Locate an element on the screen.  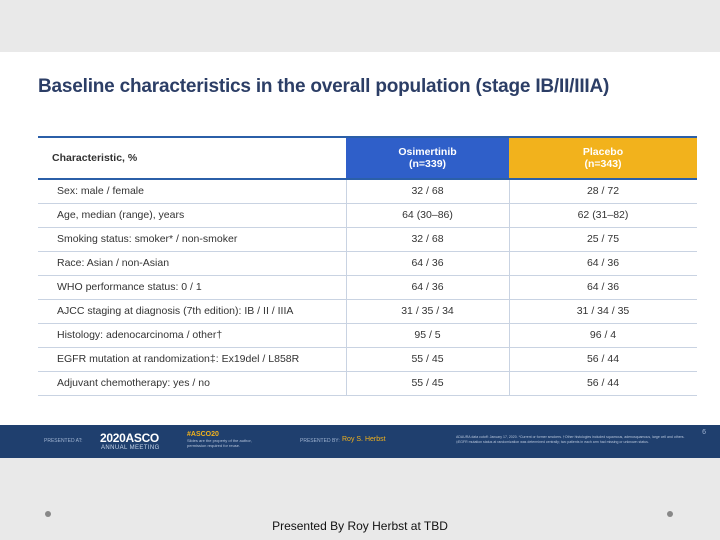
presented-by-label: PRESENTED BY: is located at coordinates (320, 441).